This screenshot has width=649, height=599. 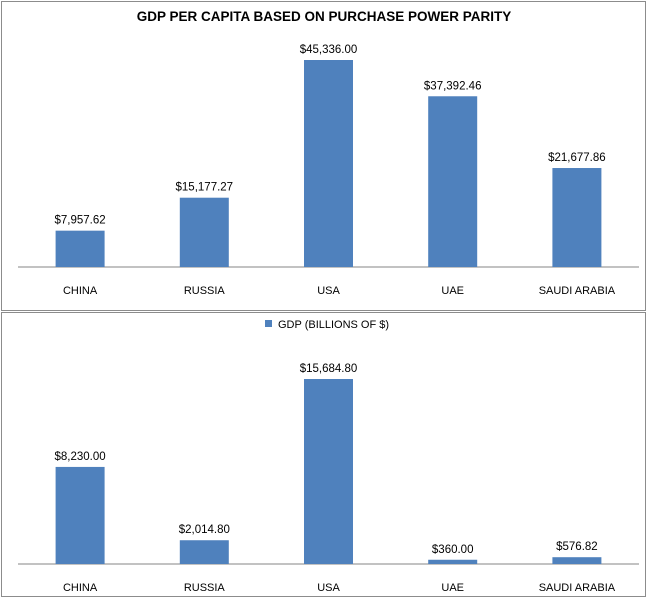 I want to click on data-label: $8,230.00, so click(x=80, y=457).